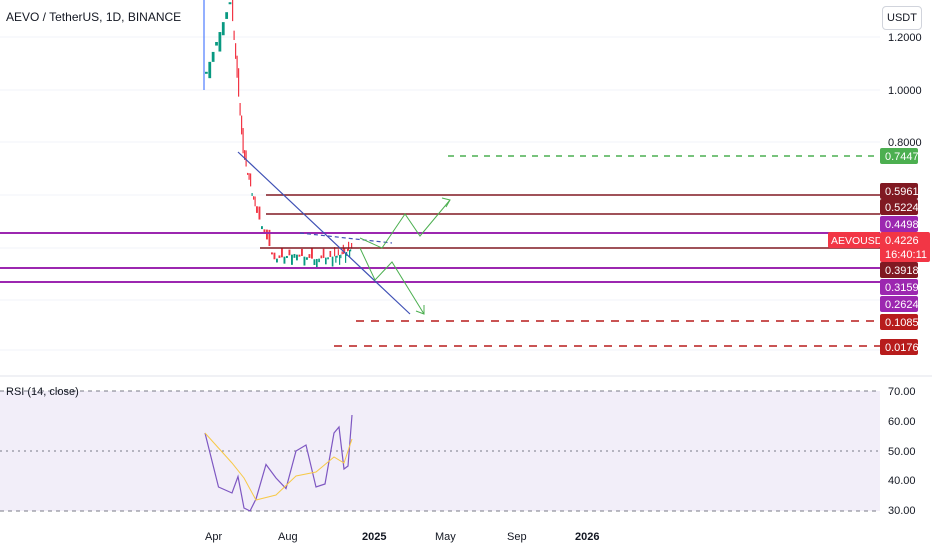 Image resolution: width=932 pixels, height=550 pixels. I want to click on rsi-title: RSI (14, close), so click(42, 392).